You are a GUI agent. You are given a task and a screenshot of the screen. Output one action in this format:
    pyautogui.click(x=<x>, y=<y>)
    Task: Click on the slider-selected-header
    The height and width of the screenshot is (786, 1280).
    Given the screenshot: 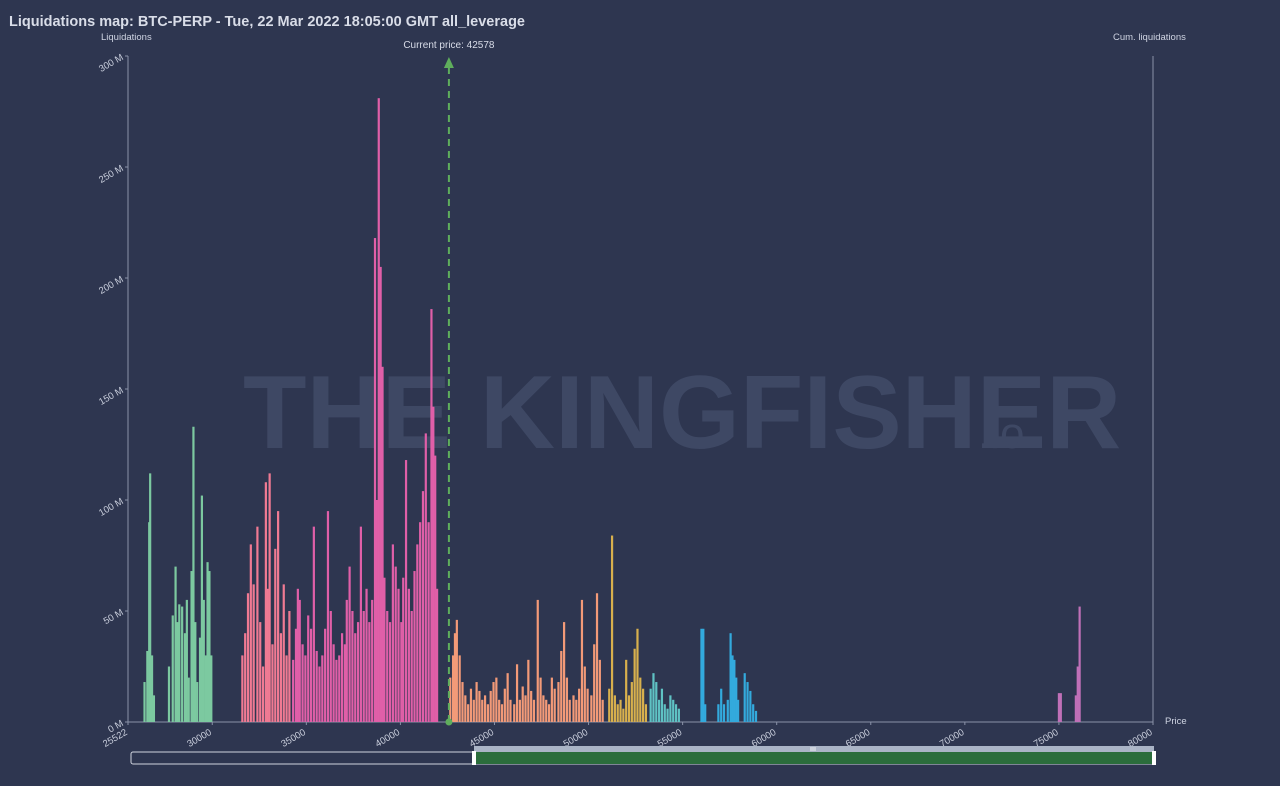 What is the action you would take?
    pyautogui.click(x=814, y=749)
    